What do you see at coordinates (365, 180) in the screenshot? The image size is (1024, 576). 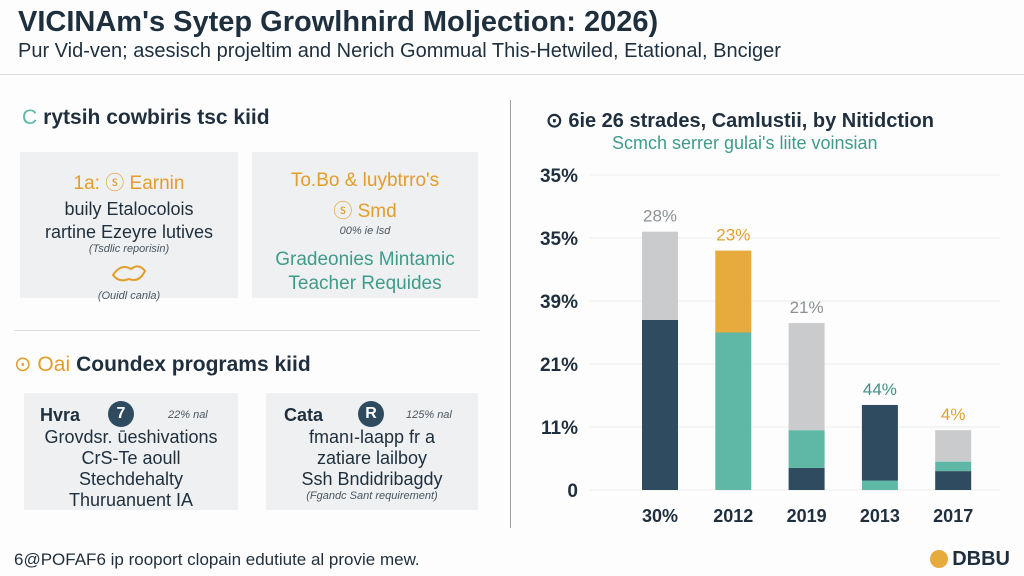 I see `card-line: To.Bo & luybtrro's` at bounding box center [365, 180].